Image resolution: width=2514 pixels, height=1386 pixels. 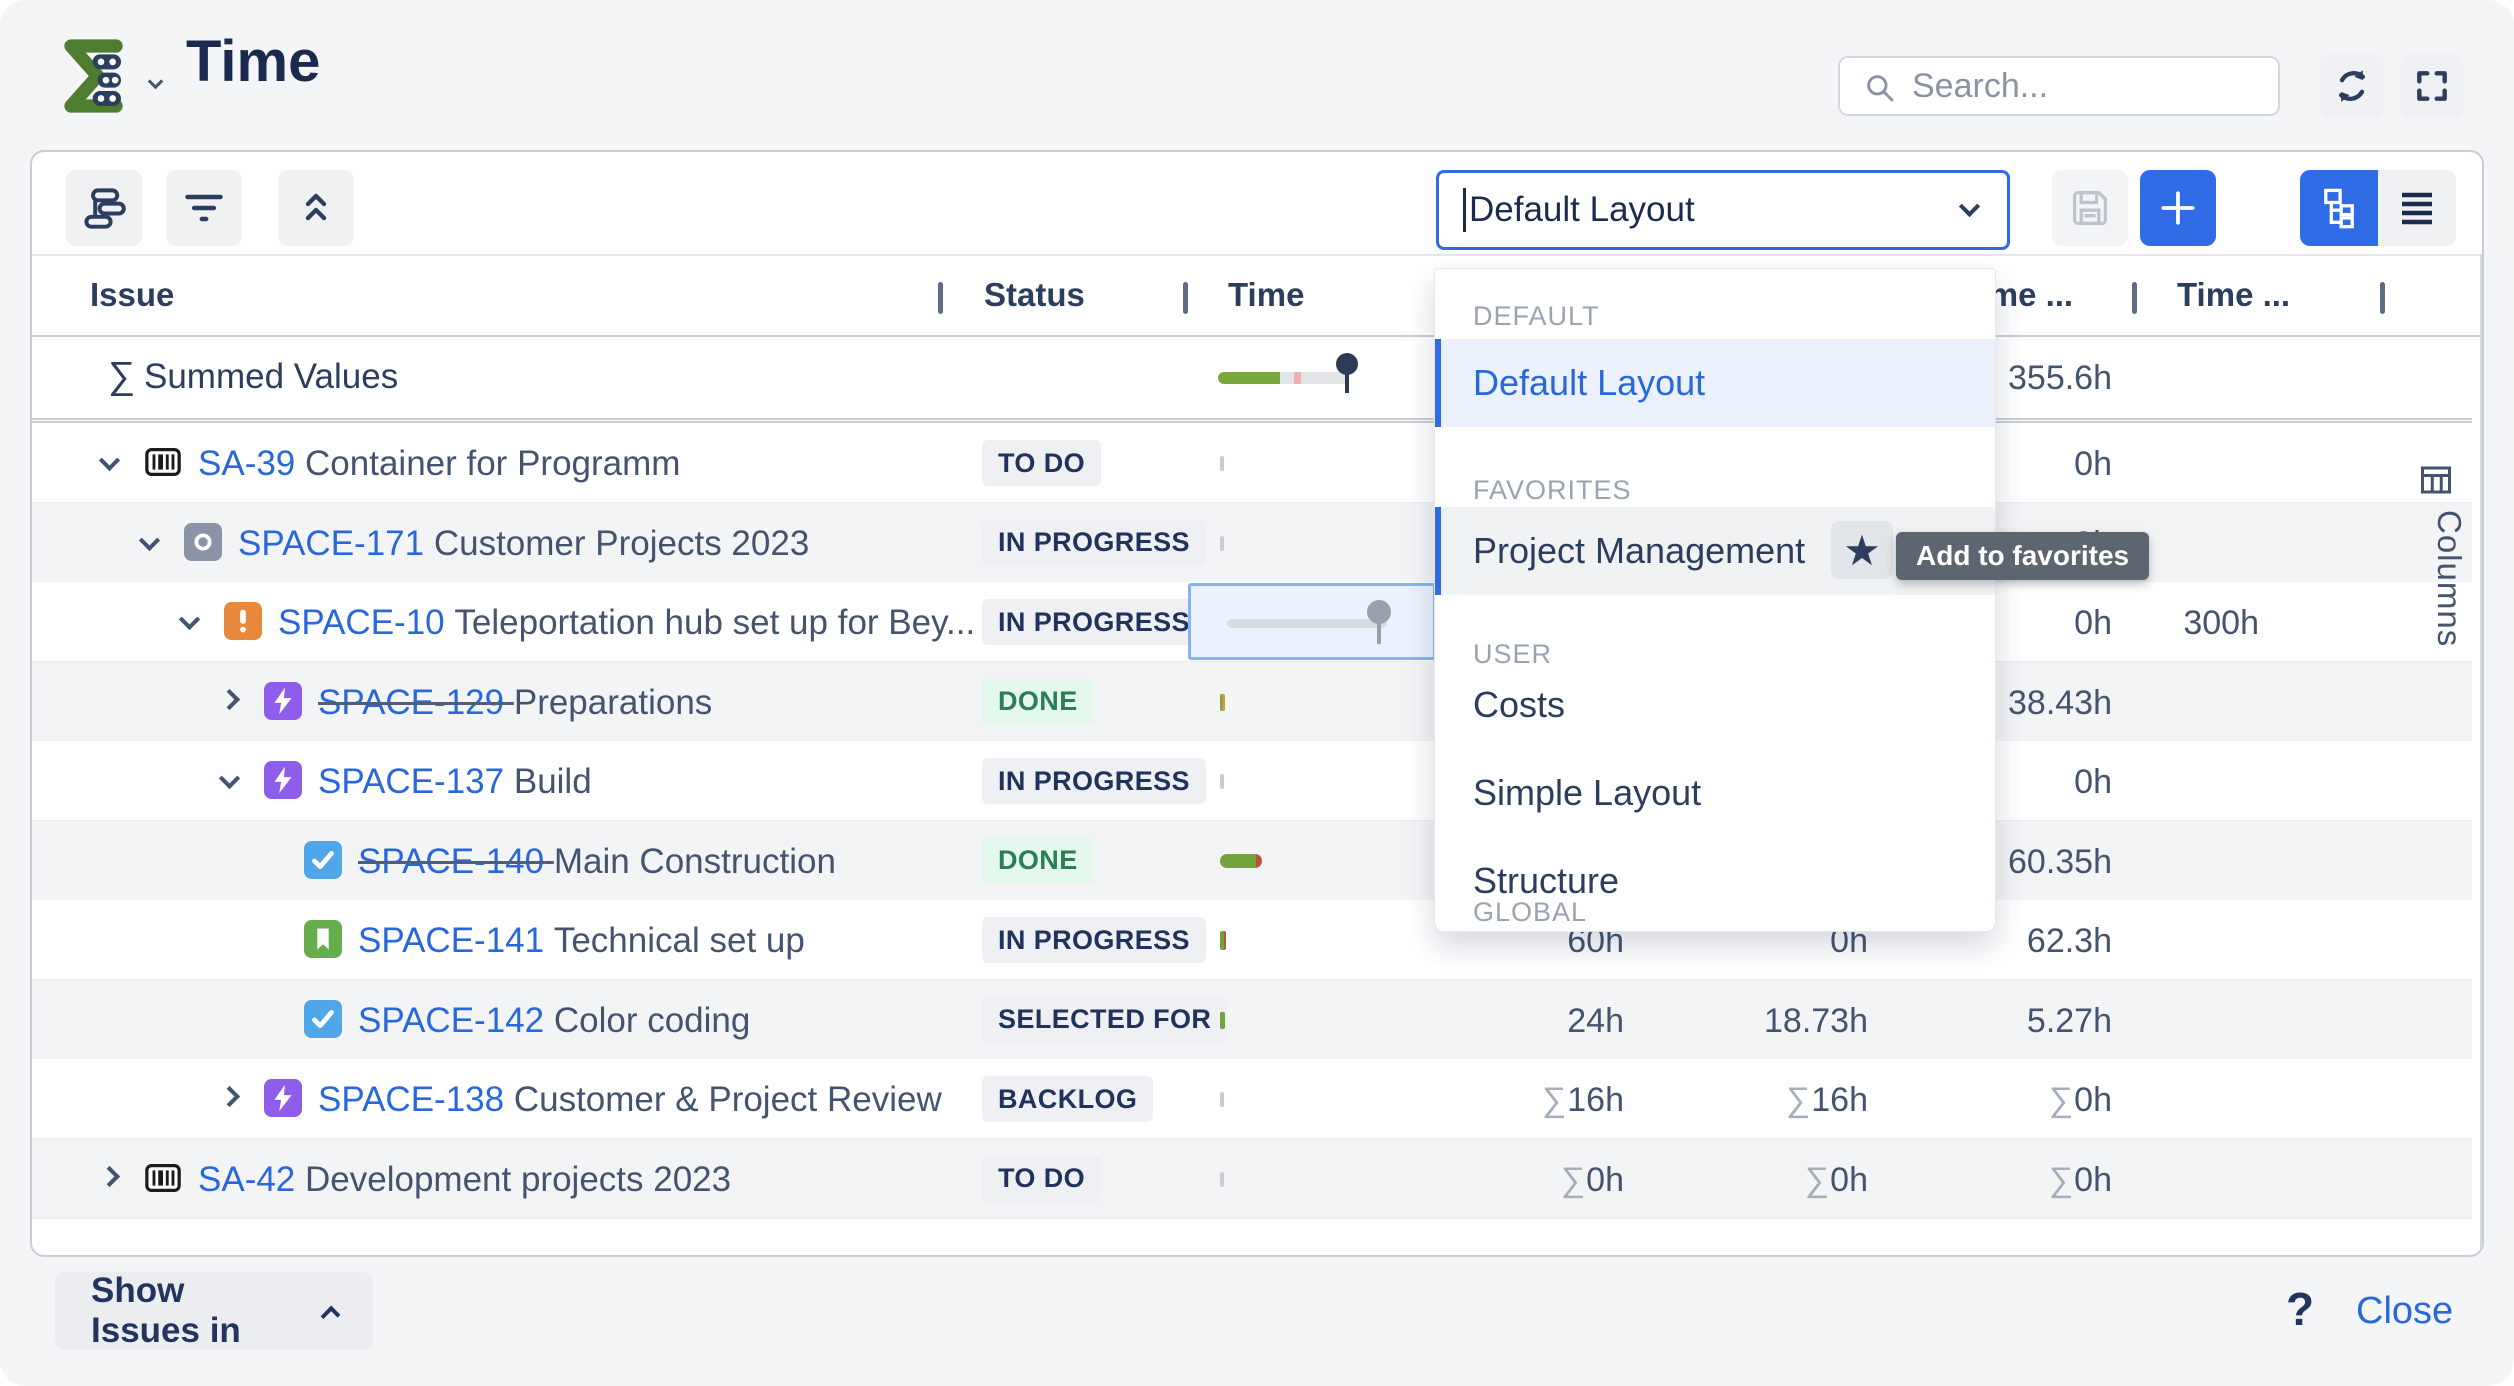 I want to click on add-button, so click(x=2178, y=208).